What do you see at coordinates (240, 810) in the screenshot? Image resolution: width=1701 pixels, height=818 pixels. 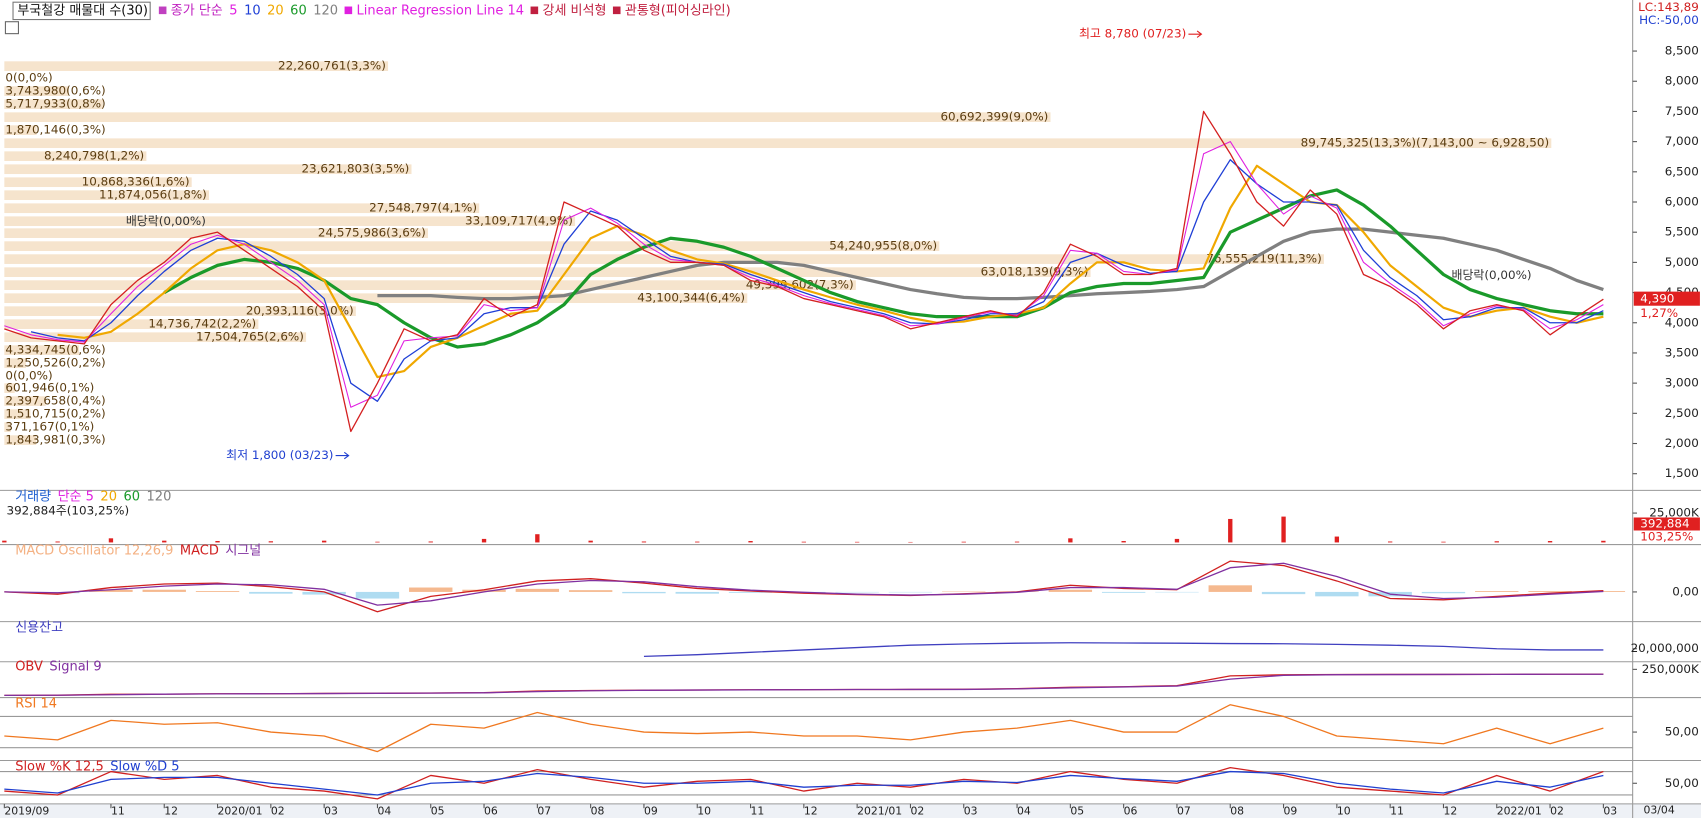 I see `x-tick-label: 2020/01` at bounding box center [240, 810].